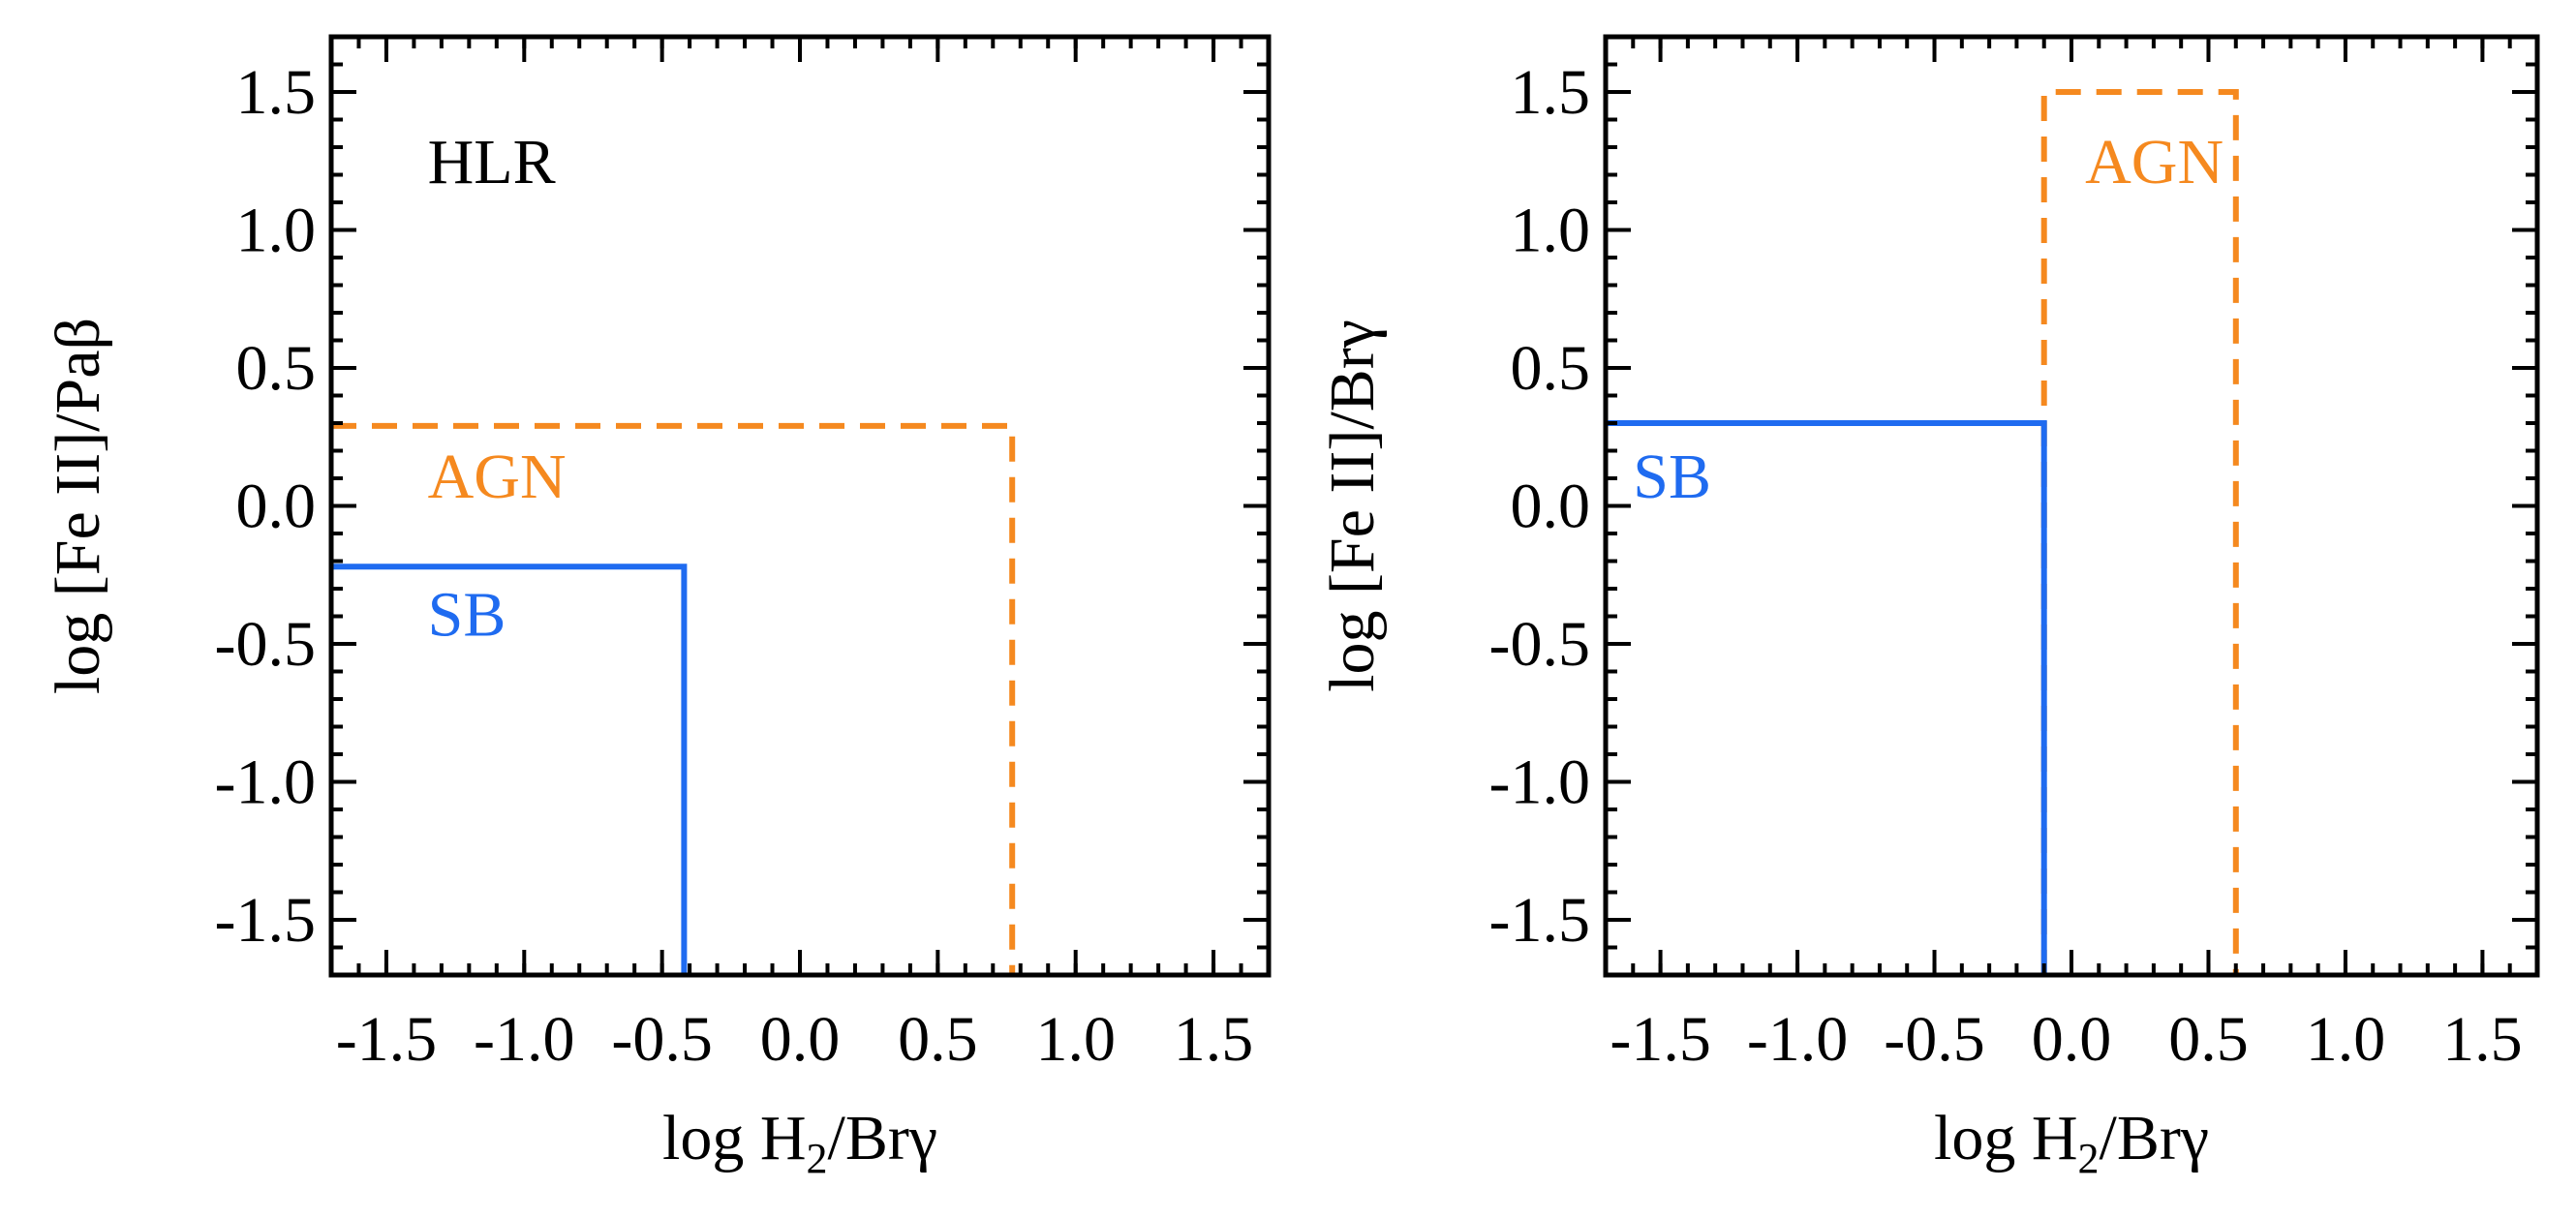  What do you see at coordinates (1352, 506) in the screenshot?
I see `y-axis-label: log [Fe II]/Brγ` at bounding box center [1352, 506].